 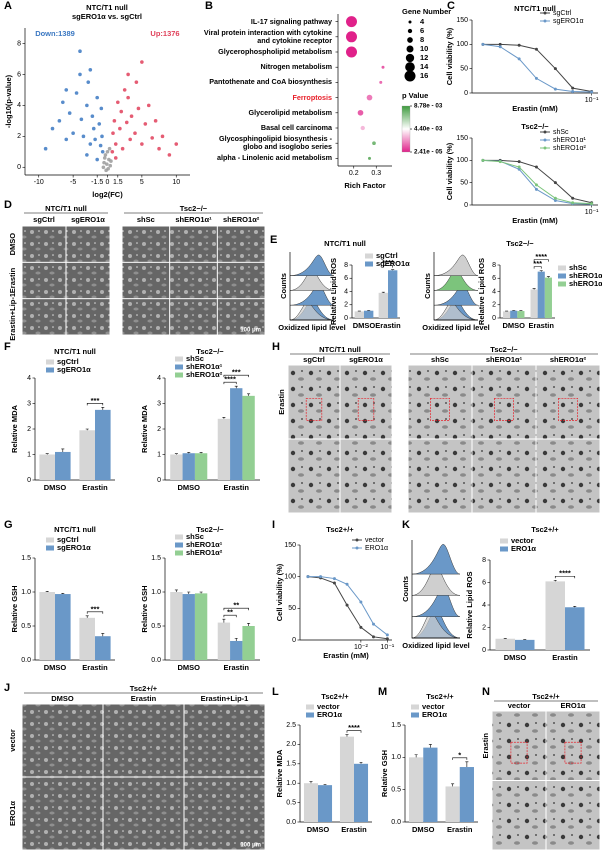 I want to click on column-label: vector, so click(x=519, y=705).